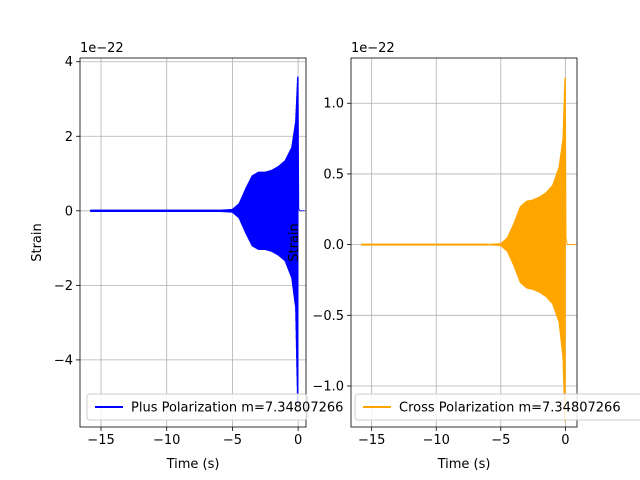 The image size is (640, 480). What do you see at coordinates (69, 137) in the screenshot?
I see `y-tick-label: 2` at bounding box center [69, 137].